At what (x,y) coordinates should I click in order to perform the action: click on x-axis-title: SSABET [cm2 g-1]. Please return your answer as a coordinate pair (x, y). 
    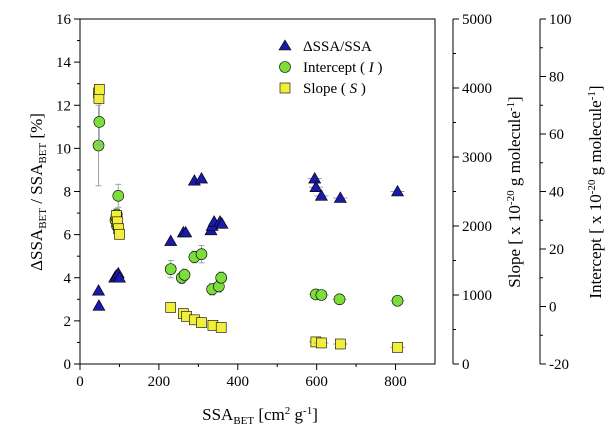
    Looking at the image, I should click on (260, 416).